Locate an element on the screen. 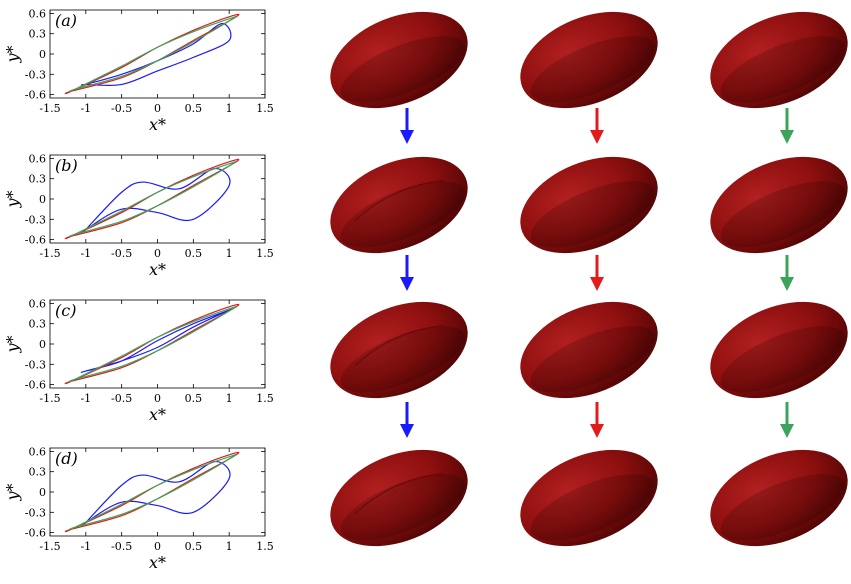 The image size is (851, 584). plot-panel: -1.5 -1 -0.5 0 0.5 1 1.5 0.6 0.3 0 -0.3 -0.6 x* y* (b) is located at coordinates (138, 215).